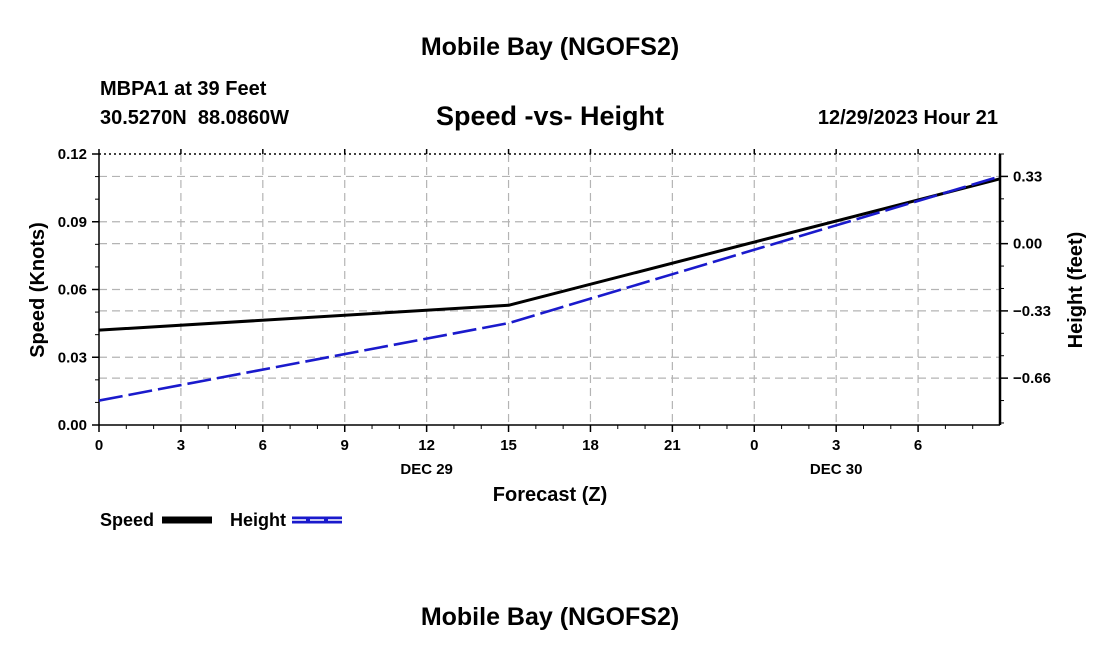  I want to click on left-tick-label: 0.09, so click(72, 222).